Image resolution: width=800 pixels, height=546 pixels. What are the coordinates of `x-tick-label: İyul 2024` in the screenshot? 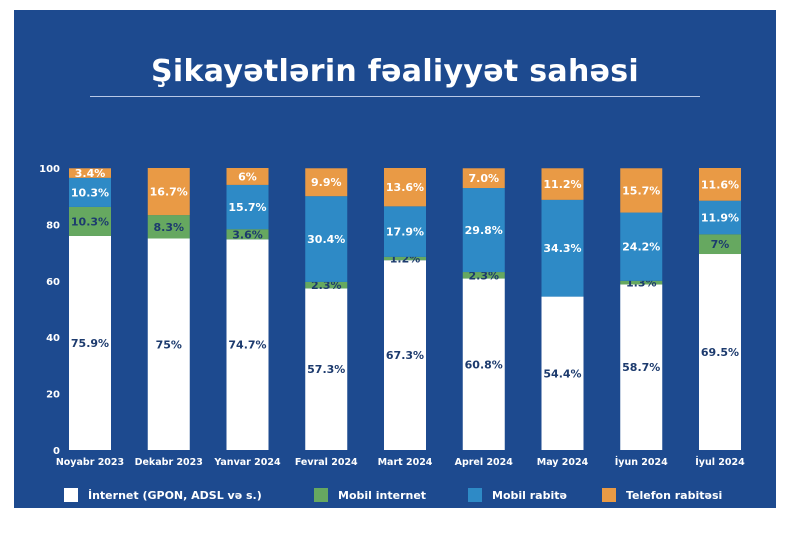 It's located at (720, 462).